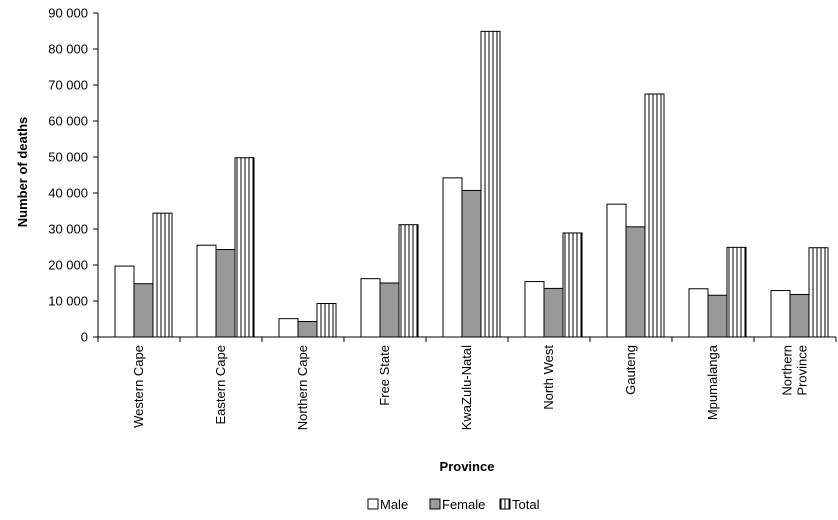 The width and height of the screenshot is (838, 520). What do you see at coordinates (68, 157) in the screenshot?
I see `y-tick-label: 50 000` at bounding box center [68, 157].